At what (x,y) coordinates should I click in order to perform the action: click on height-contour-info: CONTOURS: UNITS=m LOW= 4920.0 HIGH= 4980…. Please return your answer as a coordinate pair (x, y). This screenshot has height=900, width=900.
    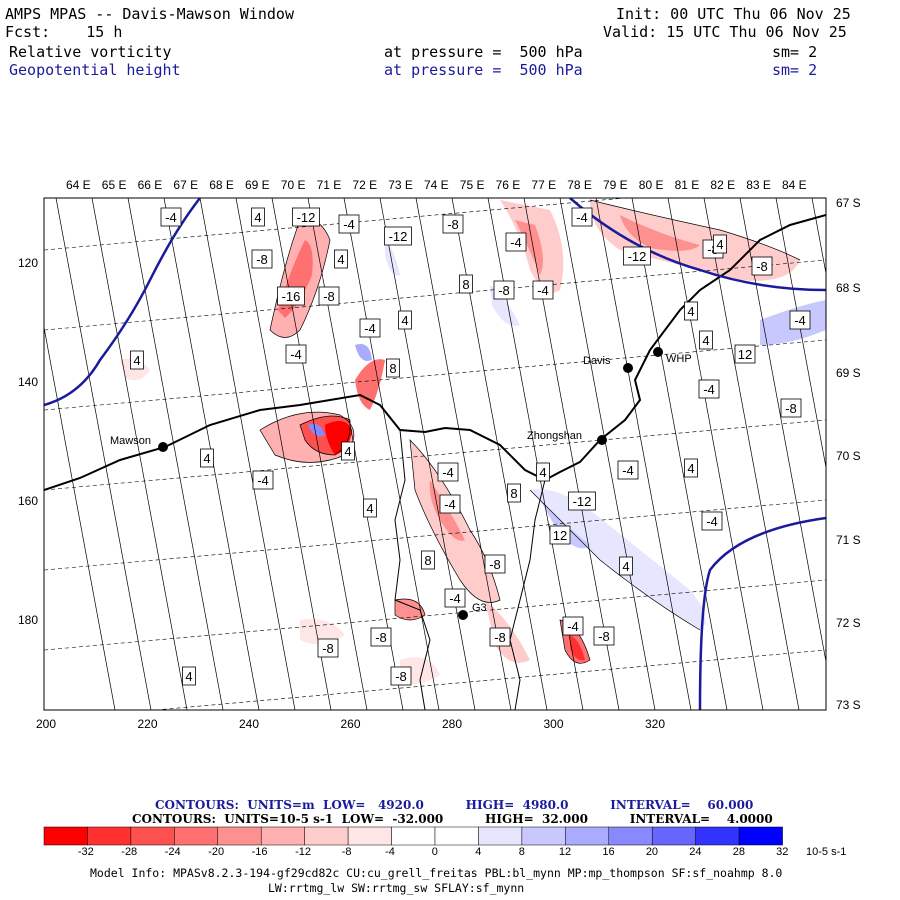
    Looking at the image, I should click on (454, 805).